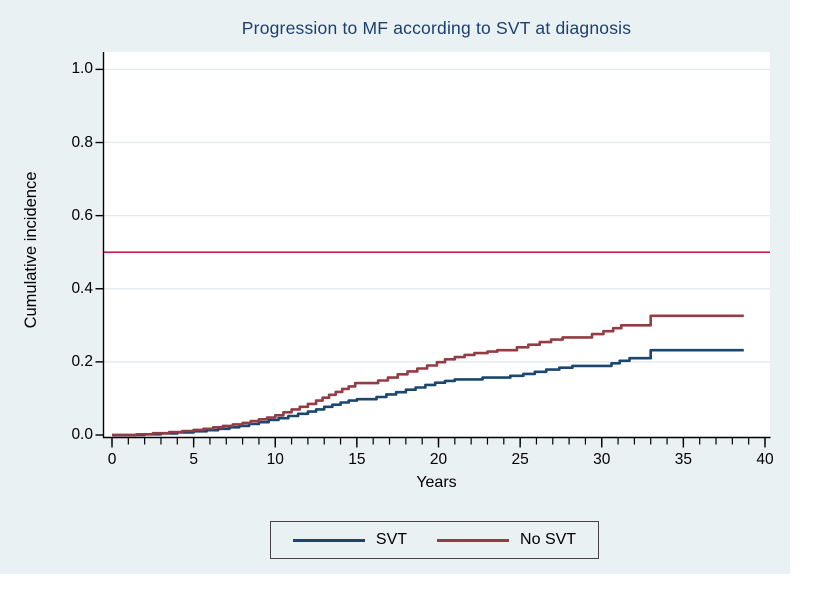 The image size is (824, 589). What do you see at coordinates (82, 142) in the screenshot?
I see `y-tick-label: 0.8` at bounding box center [82, 142].